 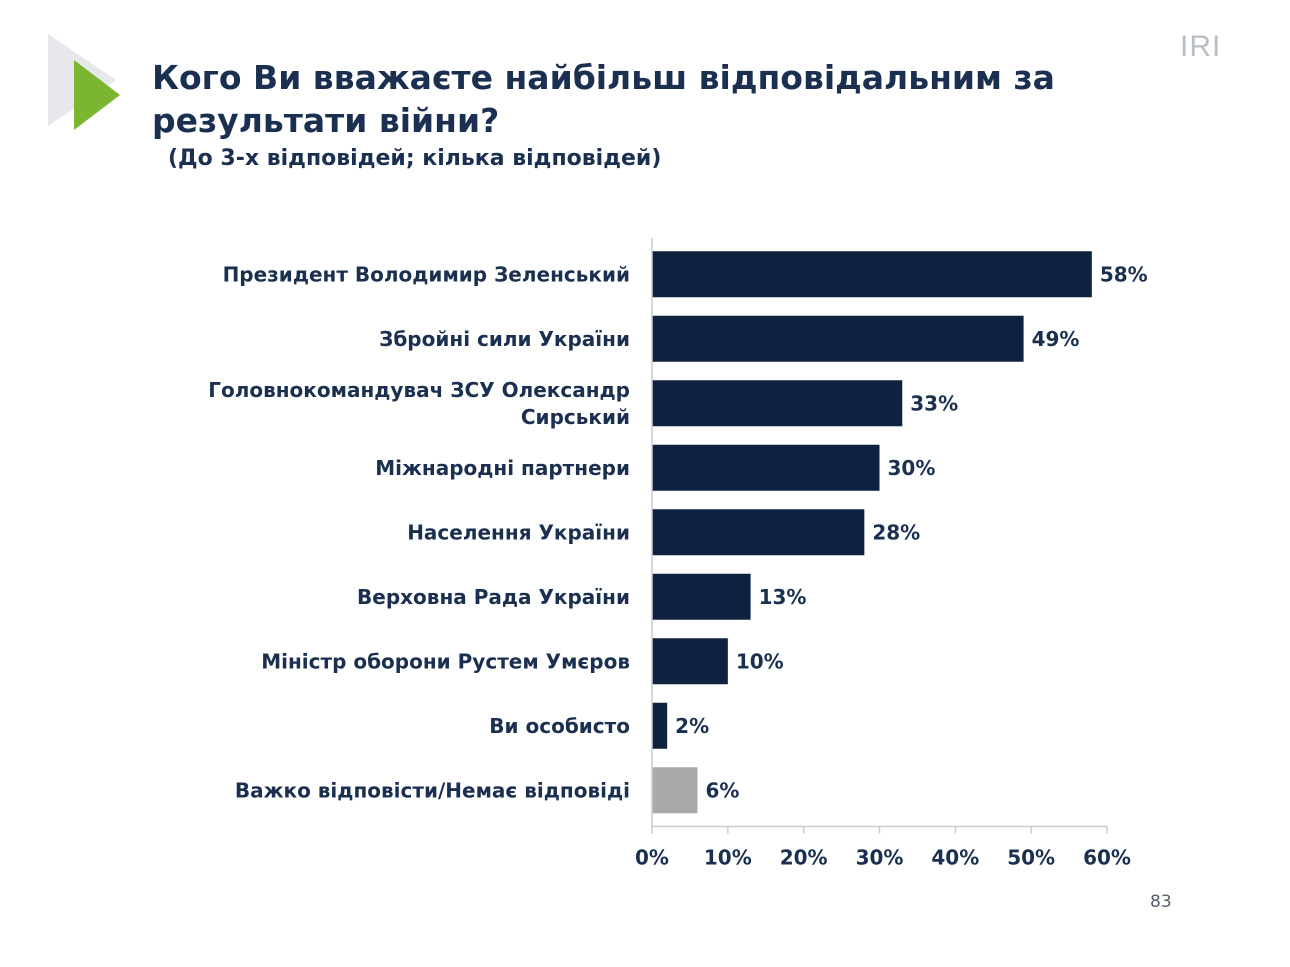 I want to click on data-label: 33%, so click(x=934, y=403).